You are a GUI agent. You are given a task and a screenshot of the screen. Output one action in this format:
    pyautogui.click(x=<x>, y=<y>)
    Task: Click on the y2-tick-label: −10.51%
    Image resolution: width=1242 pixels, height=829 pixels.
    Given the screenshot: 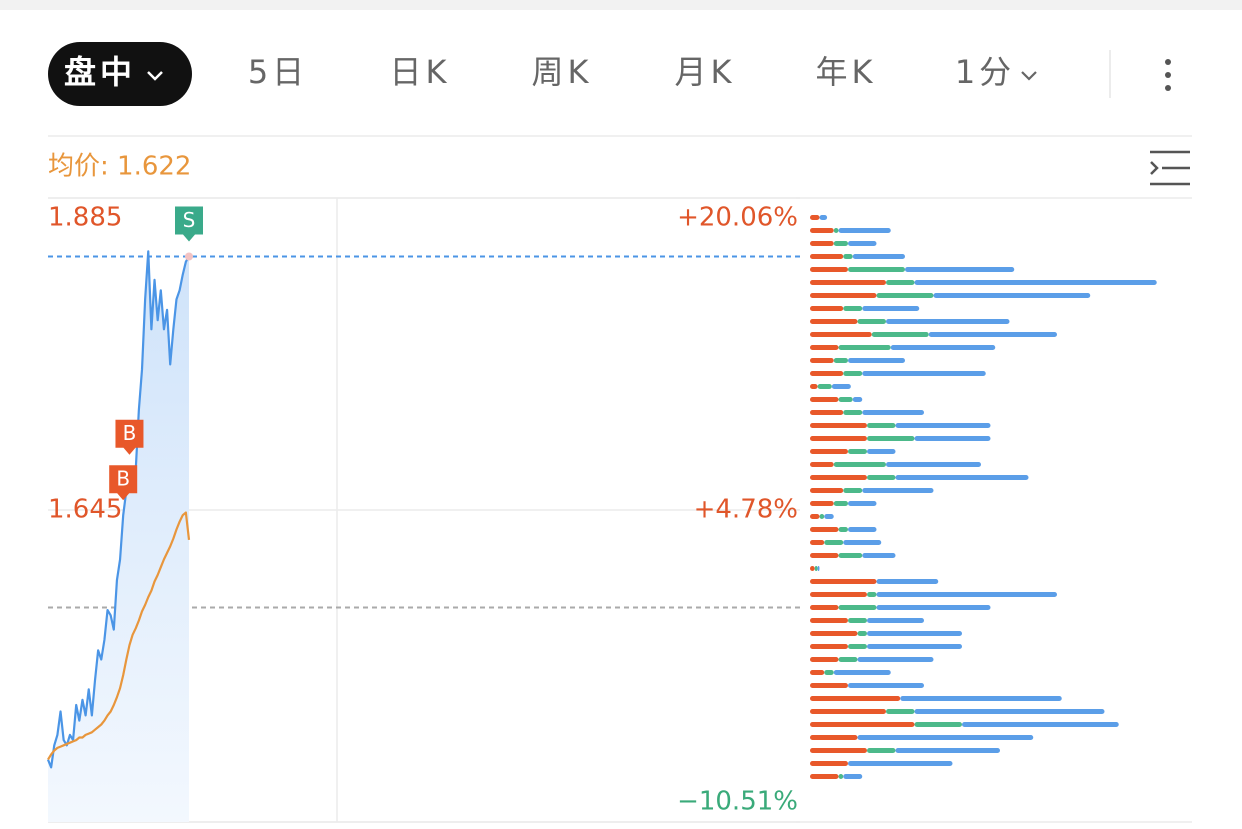 What is the action you would take?
    pyautogui.click(x=737, y=802)
    